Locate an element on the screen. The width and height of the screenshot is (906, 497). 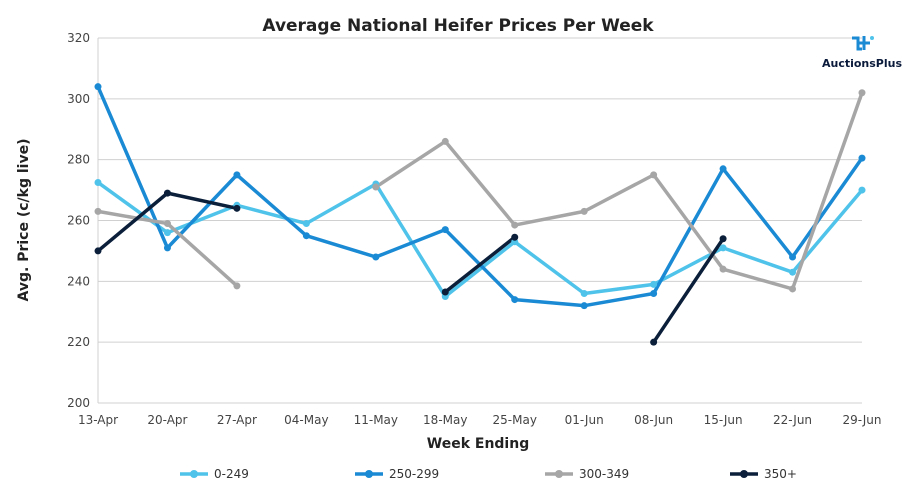
x-tick-label: 27-Apr is located at coordinates (237, 420).